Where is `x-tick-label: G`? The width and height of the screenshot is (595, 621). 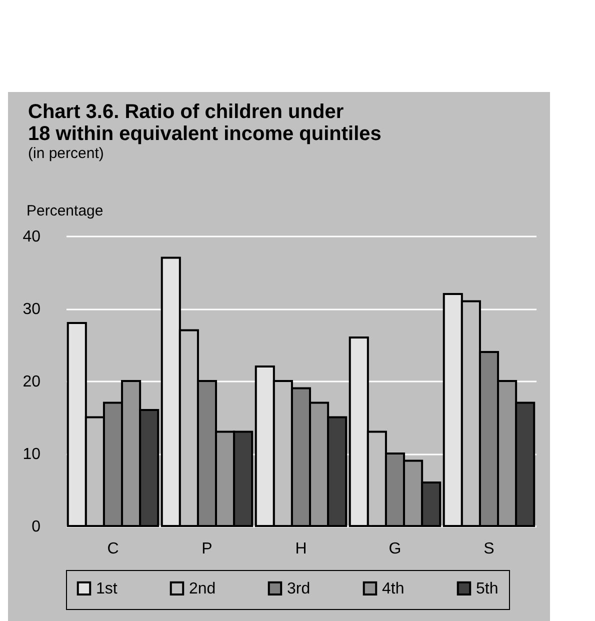
x-tick-label: G is located at coordinates (395, 549).